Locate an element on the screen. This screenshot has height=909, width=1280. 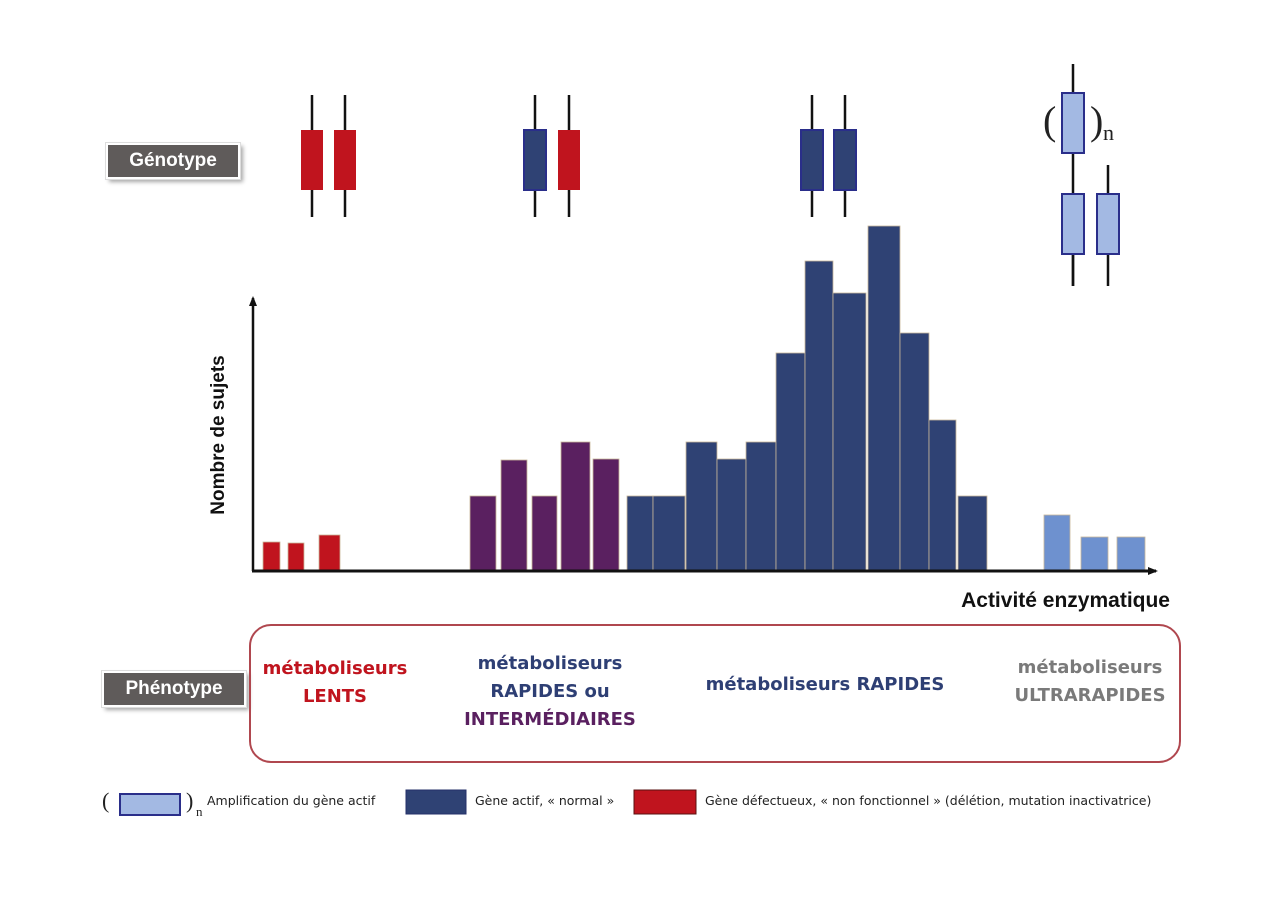
legend-paren-close: ) is located at coordinates (190, 800).